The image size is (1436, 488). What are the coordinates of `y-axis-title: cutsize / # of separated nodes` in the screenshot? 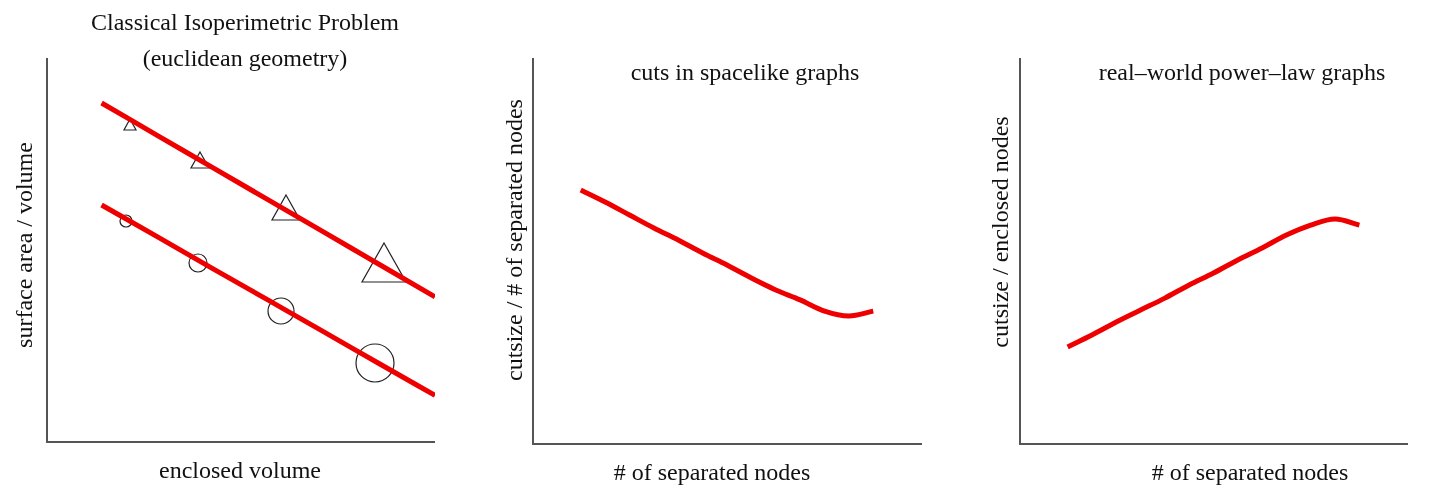 It's located at (514, 240).